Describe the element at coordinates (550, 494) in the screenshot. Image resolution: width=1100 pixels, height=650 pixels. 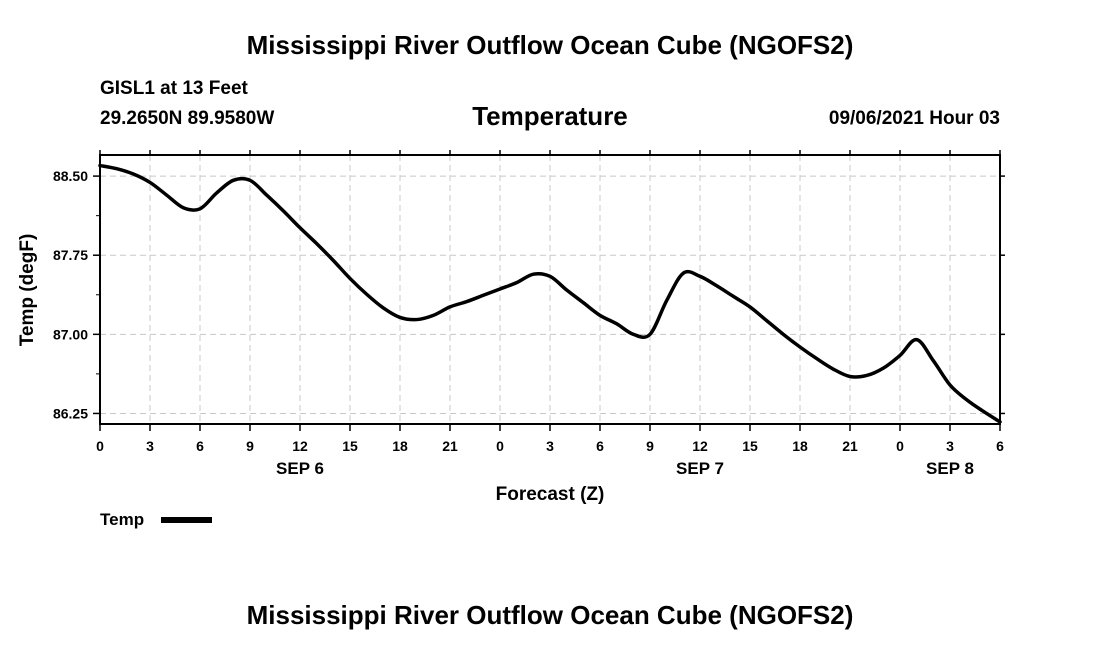
I see `x-axis-label: Forecast (Z)` at that location.